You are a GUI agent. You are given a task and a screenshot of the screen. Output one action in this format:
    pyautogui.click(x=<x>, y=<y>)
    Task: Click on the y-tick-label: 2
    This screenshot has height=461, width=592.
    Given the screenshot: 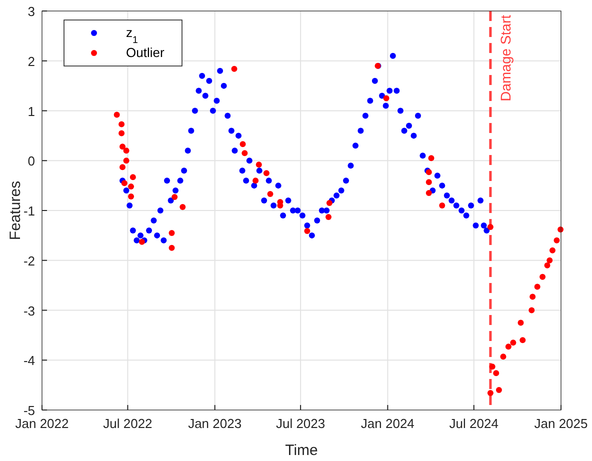 What is the action you would take?
    pyautogui.click(x=31, y=61)
    